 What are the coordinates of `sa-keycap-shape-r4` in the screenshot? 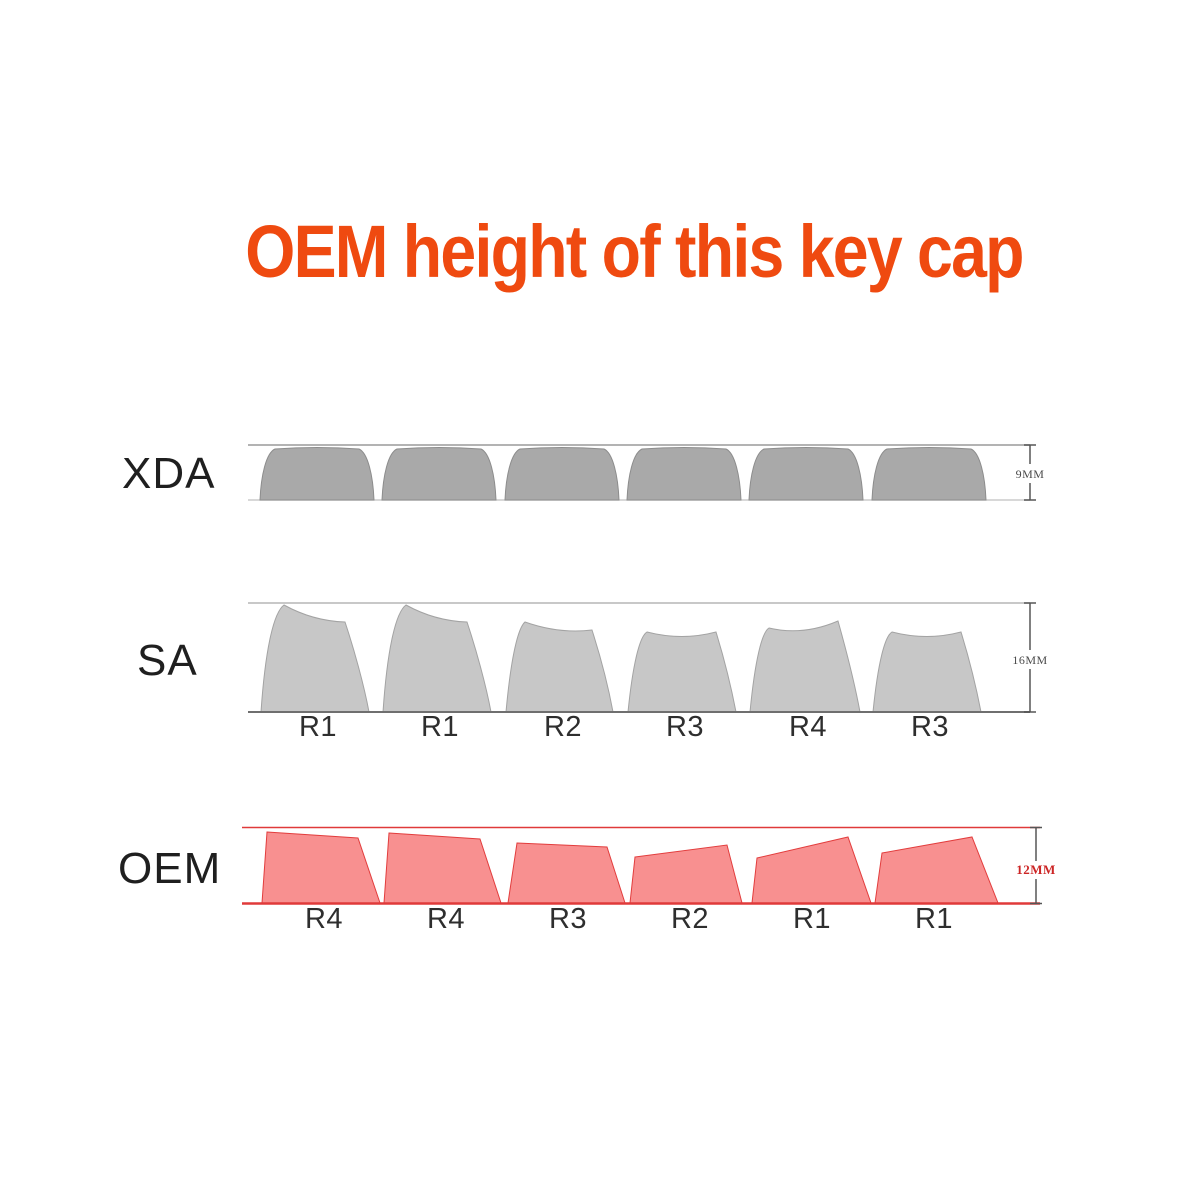 It's located at (805, 666).